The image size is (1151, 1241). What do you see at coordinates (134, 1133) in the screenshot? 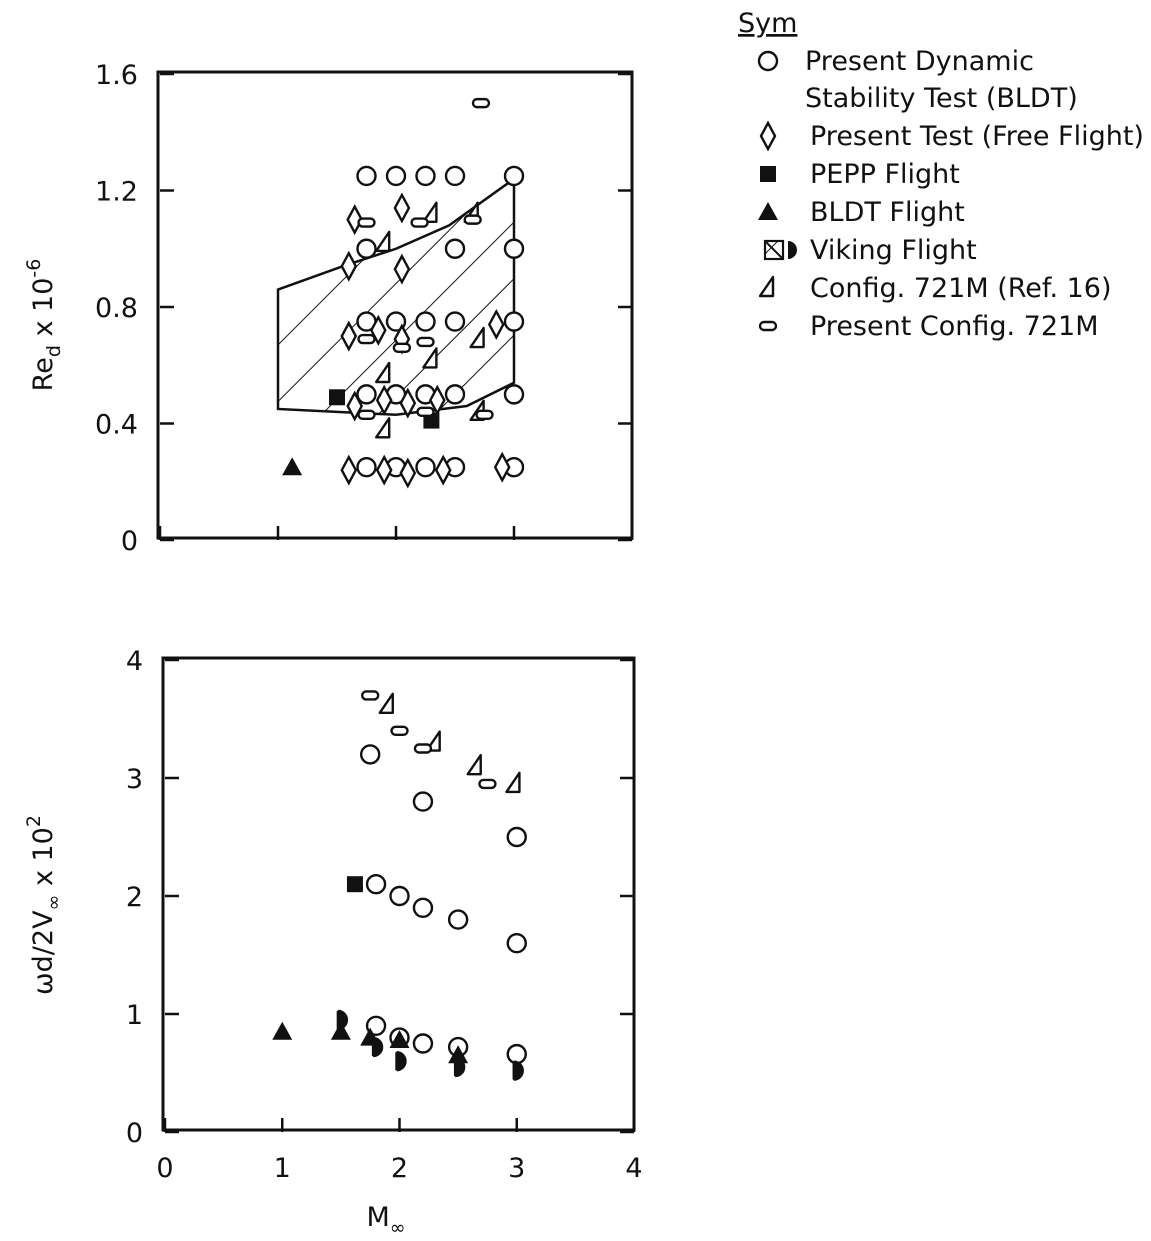
I see `bottom-y-tick-label: 0` at bounding box center [134, 1133].